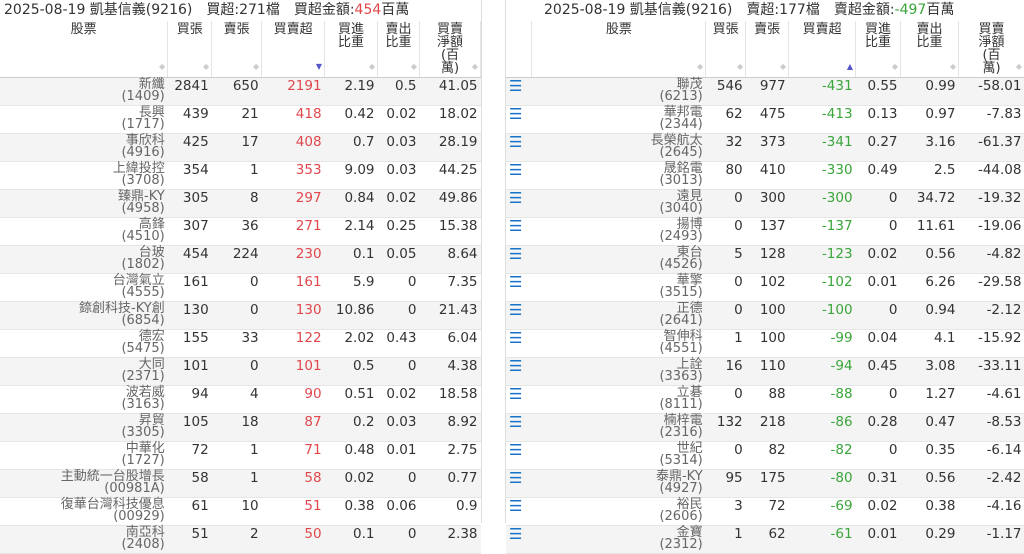 The image size is (1024, 554). What do you see at coordinates (84, 511) in the screenshot?
I see `stock-name: 復華台灣科技優息 (00929)` at bounding box center [84, 511].